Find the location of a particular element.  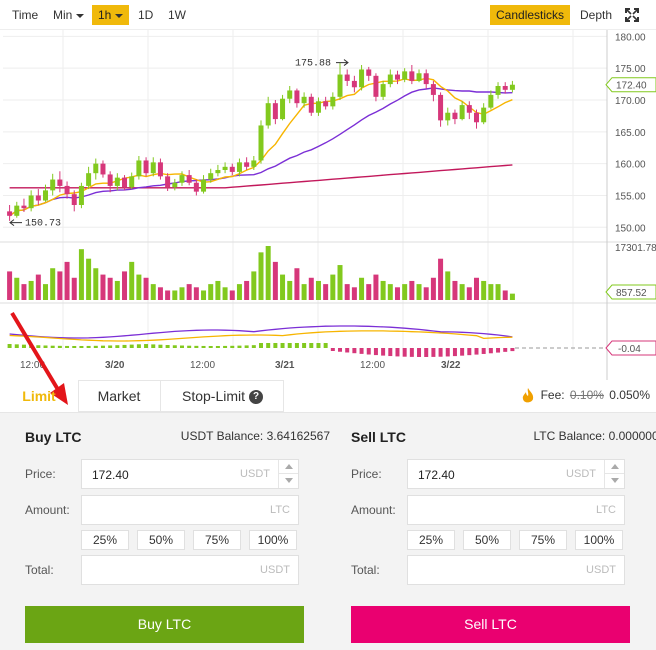

sell-ltc-button: Sell LTC is located at coordinates (490, 624).